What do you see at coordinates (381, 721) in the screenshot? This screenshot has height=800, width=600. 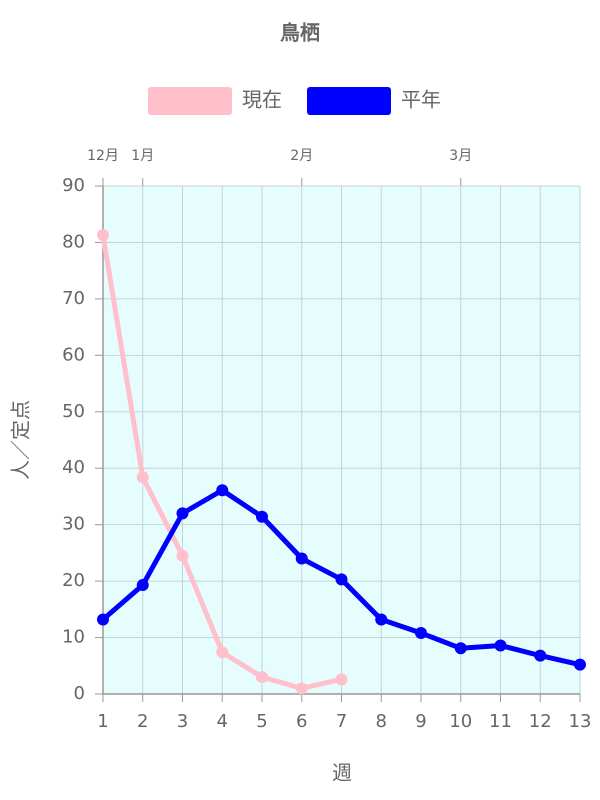 I see `x-tick-label: 8` at bounding box center [381, 721].